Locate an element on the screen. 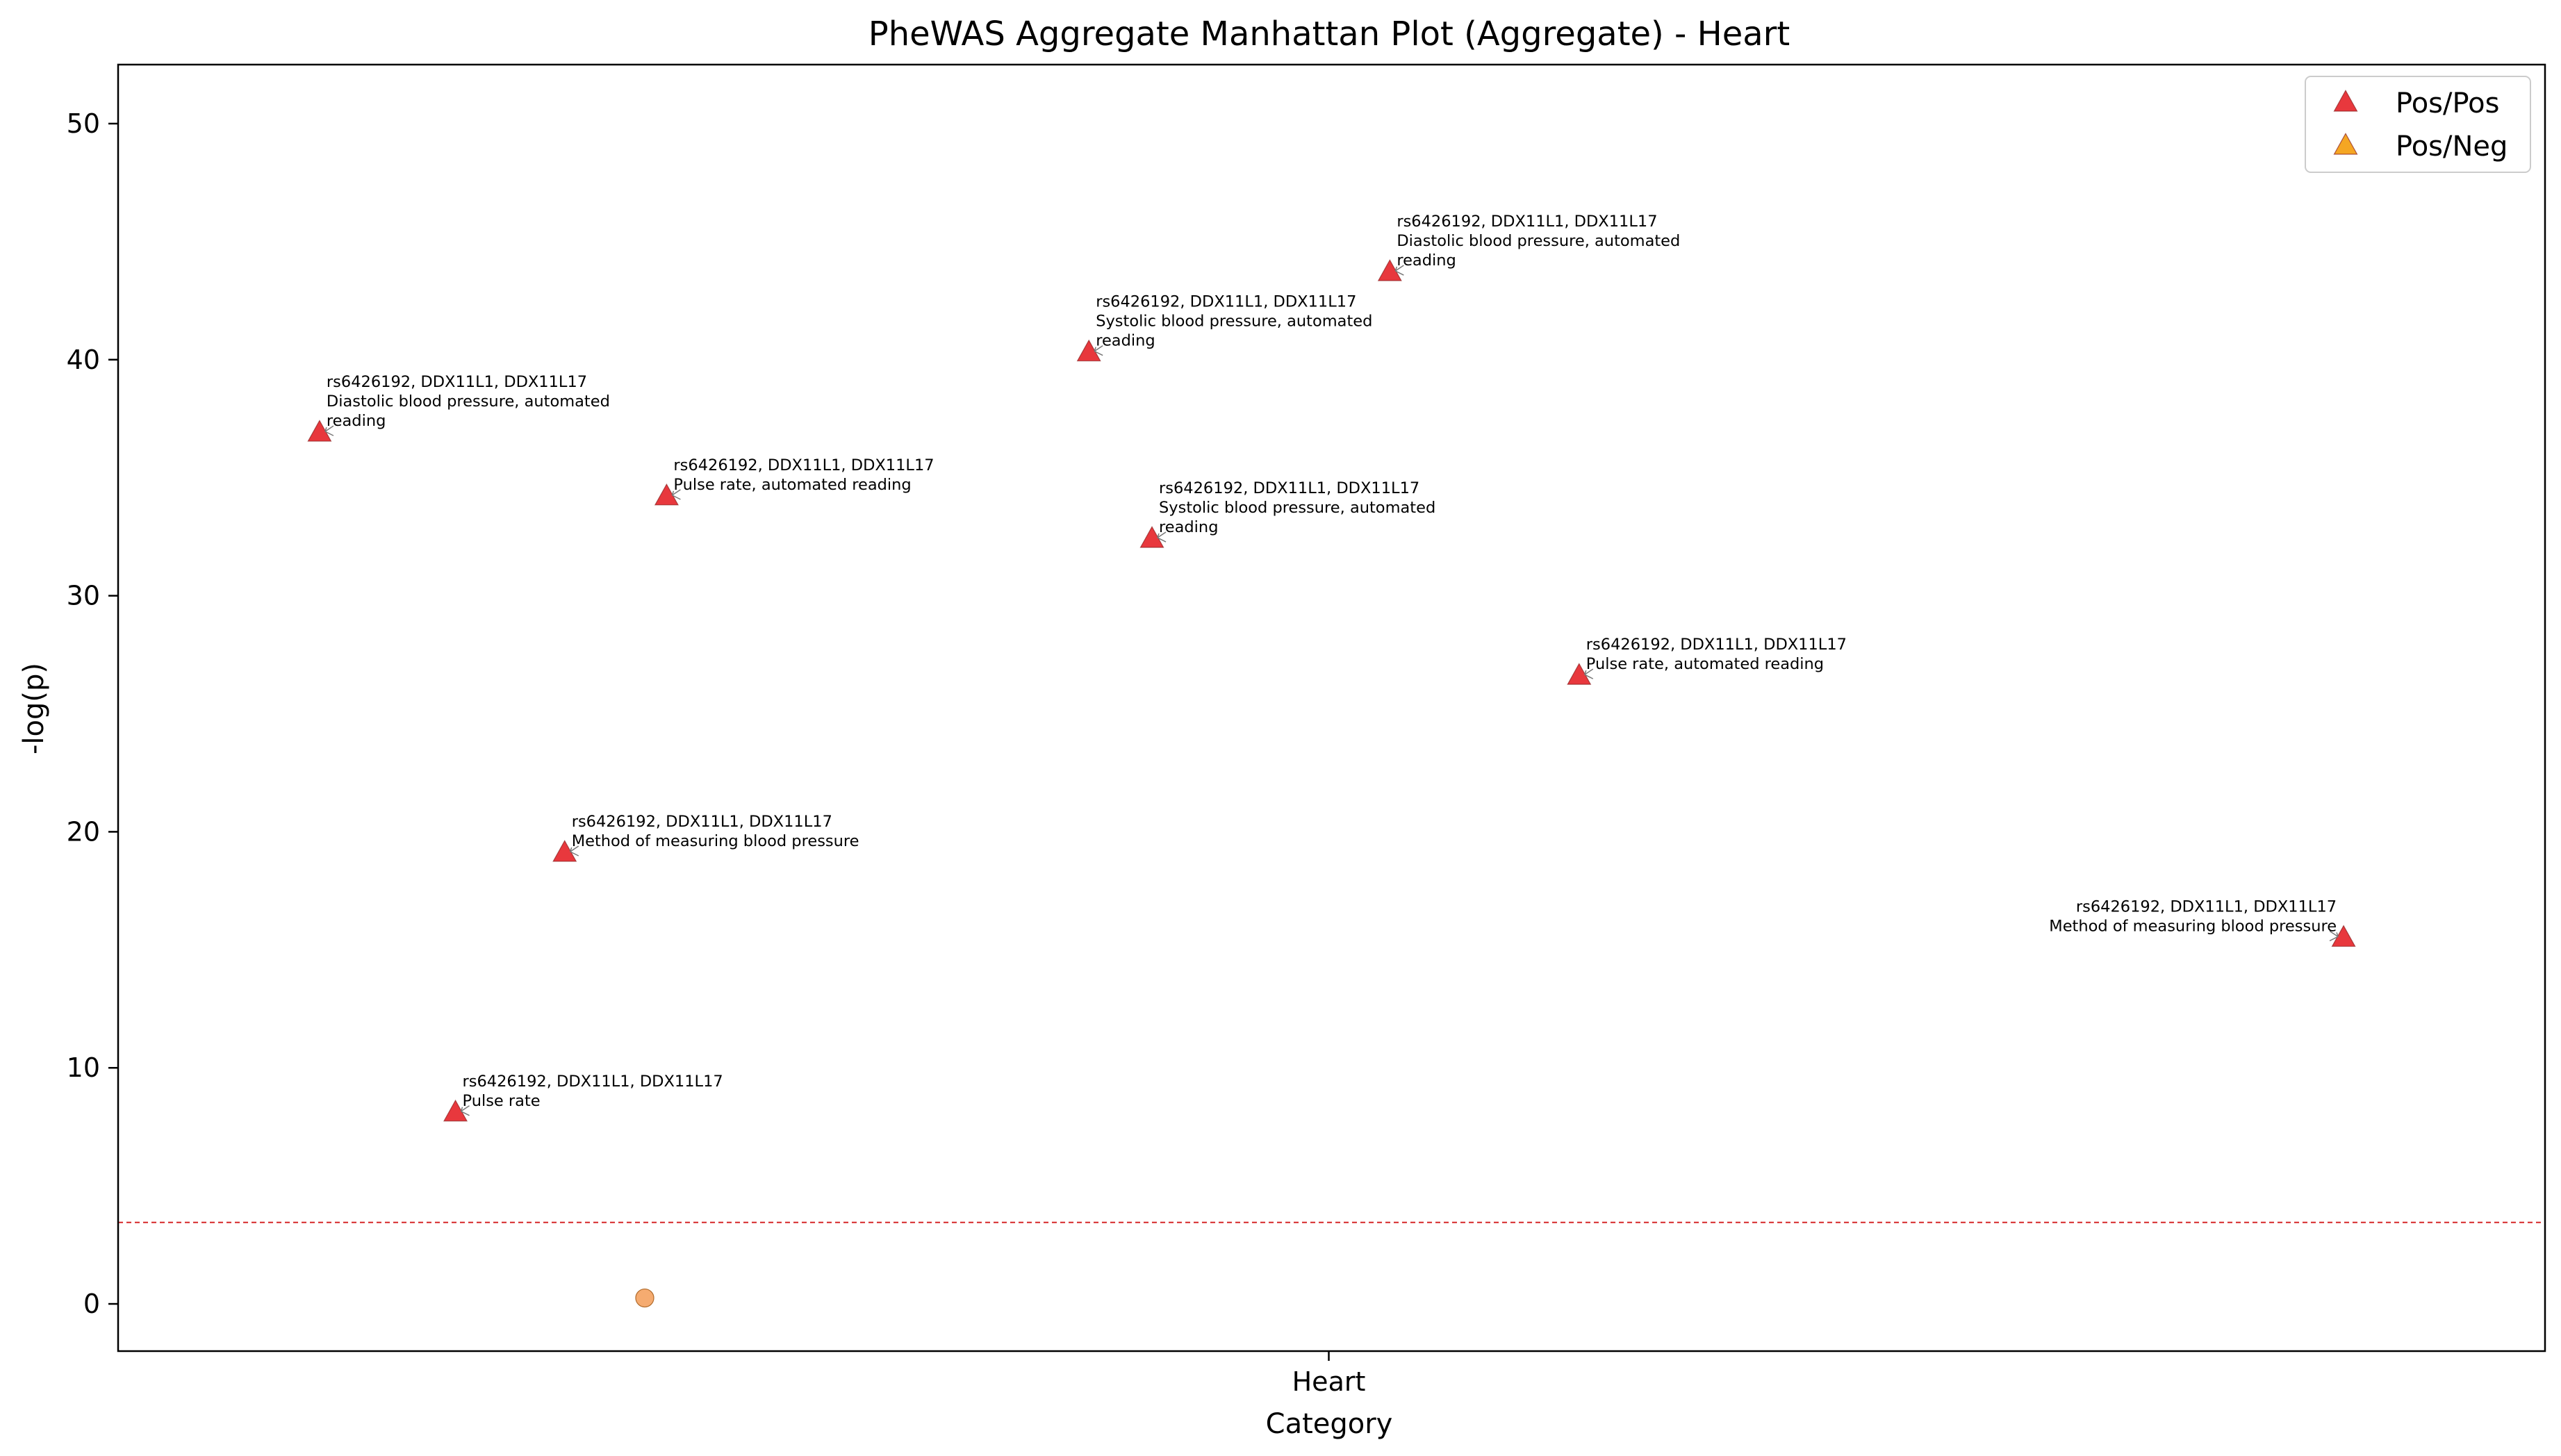 This screenshot has width=2561, height=1456. y-tick-label: 0 is located at coordinates (91, 1304).